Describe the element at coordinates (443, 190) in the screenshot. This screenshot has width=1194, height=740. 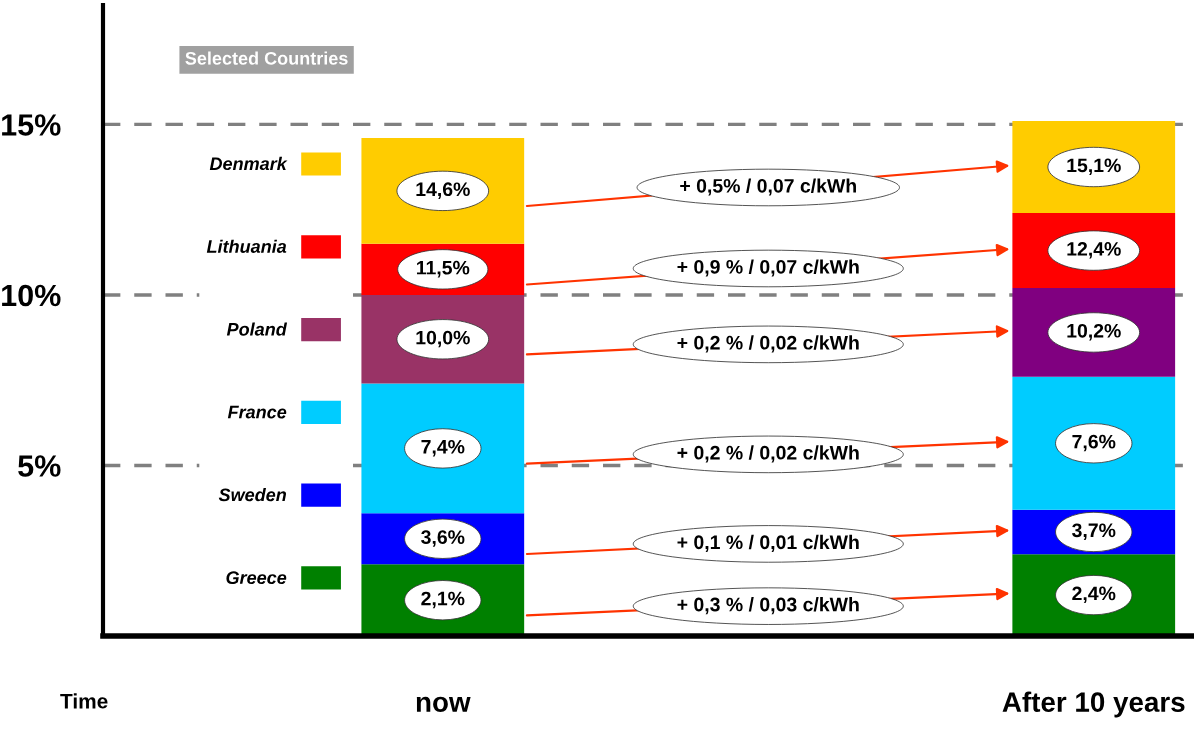
I see `annotation: 14,6%` at that location.